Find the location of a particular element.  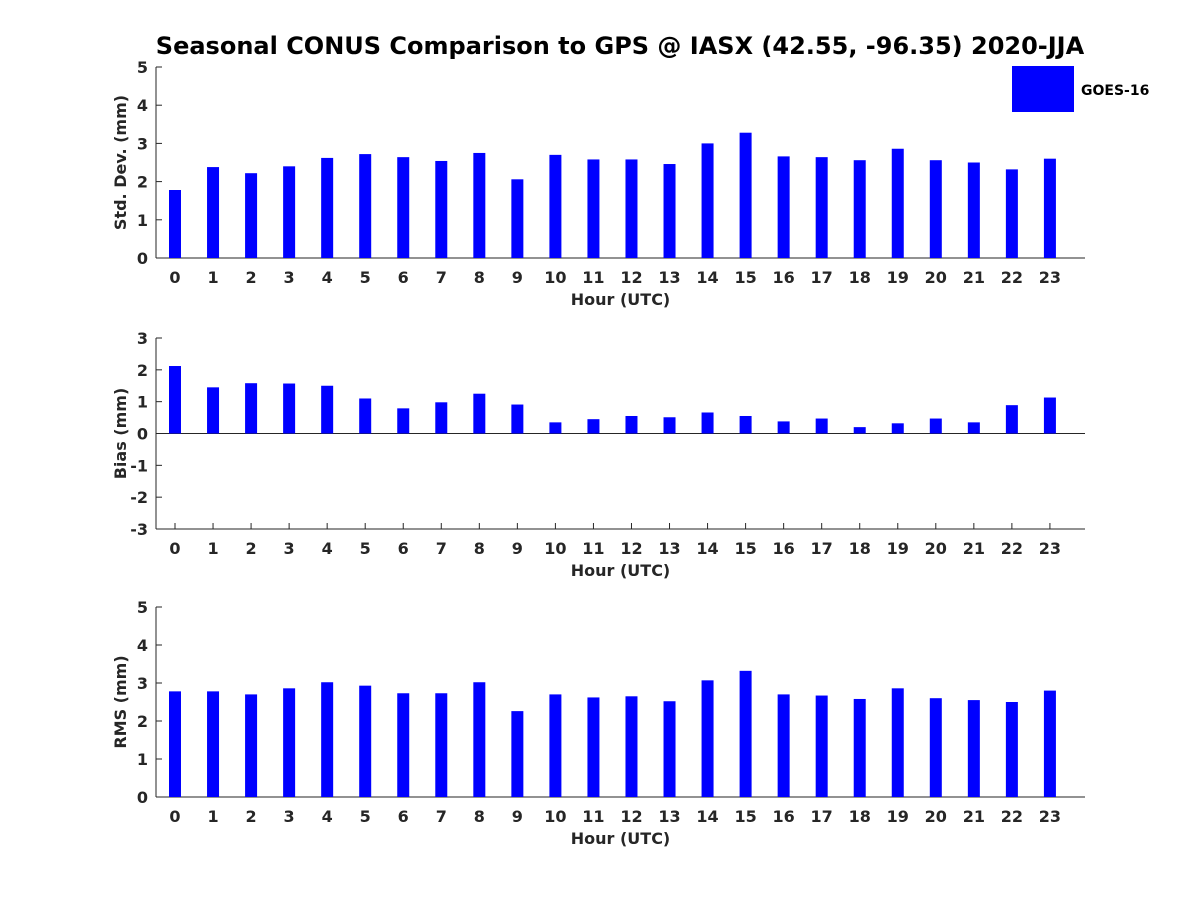

std-dev-x-tick-label: 20 is located at coordinates (936, 277).